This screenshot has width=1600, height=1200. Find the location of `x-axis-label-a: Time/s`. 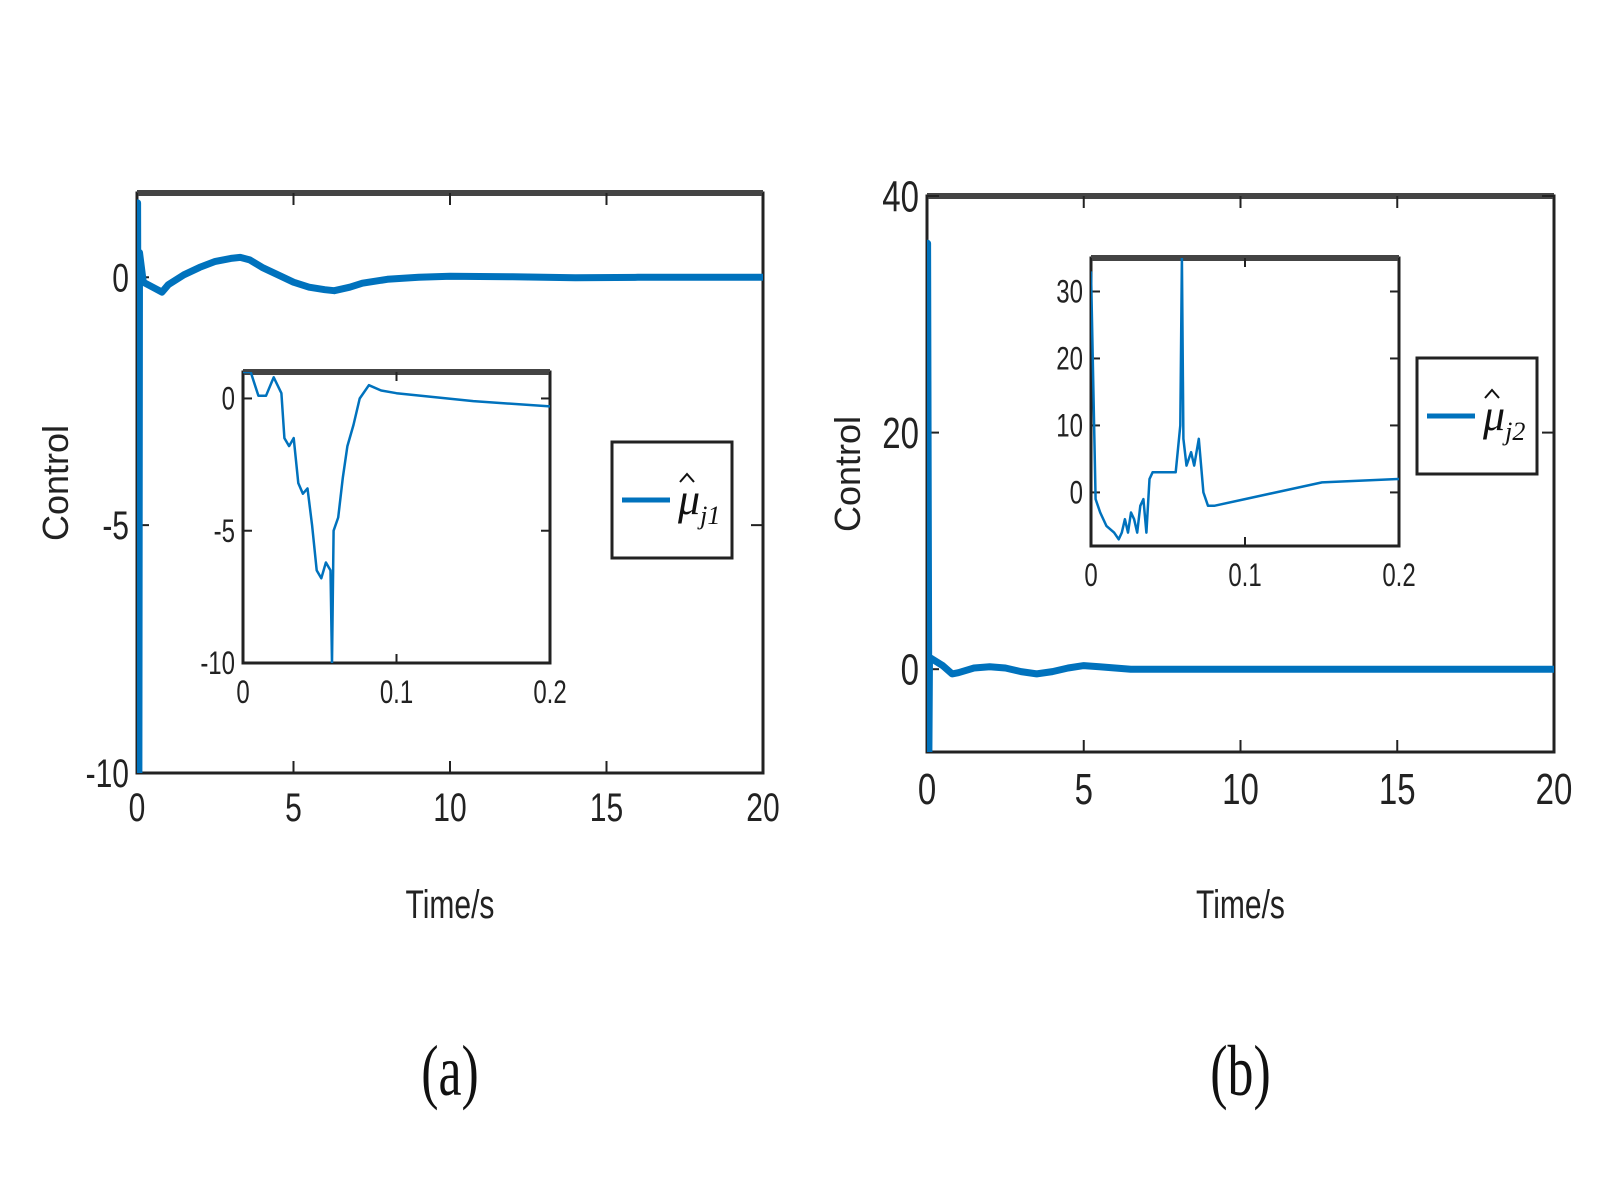

x-axis-label-a: Time/s is located at coordinates (450, 905).